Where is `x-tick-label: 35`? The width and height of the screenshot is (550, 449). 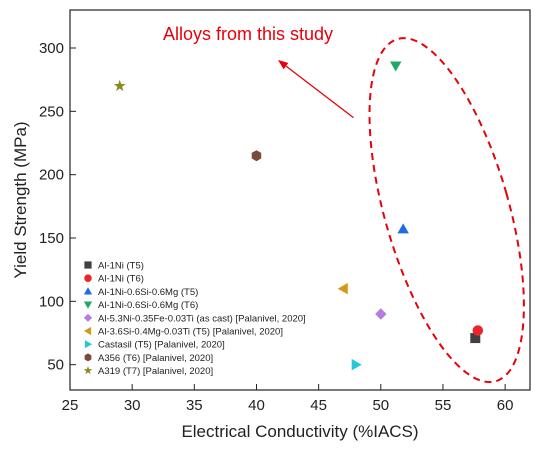
x-tick-label: 35 is located at coordinates (194, 405).